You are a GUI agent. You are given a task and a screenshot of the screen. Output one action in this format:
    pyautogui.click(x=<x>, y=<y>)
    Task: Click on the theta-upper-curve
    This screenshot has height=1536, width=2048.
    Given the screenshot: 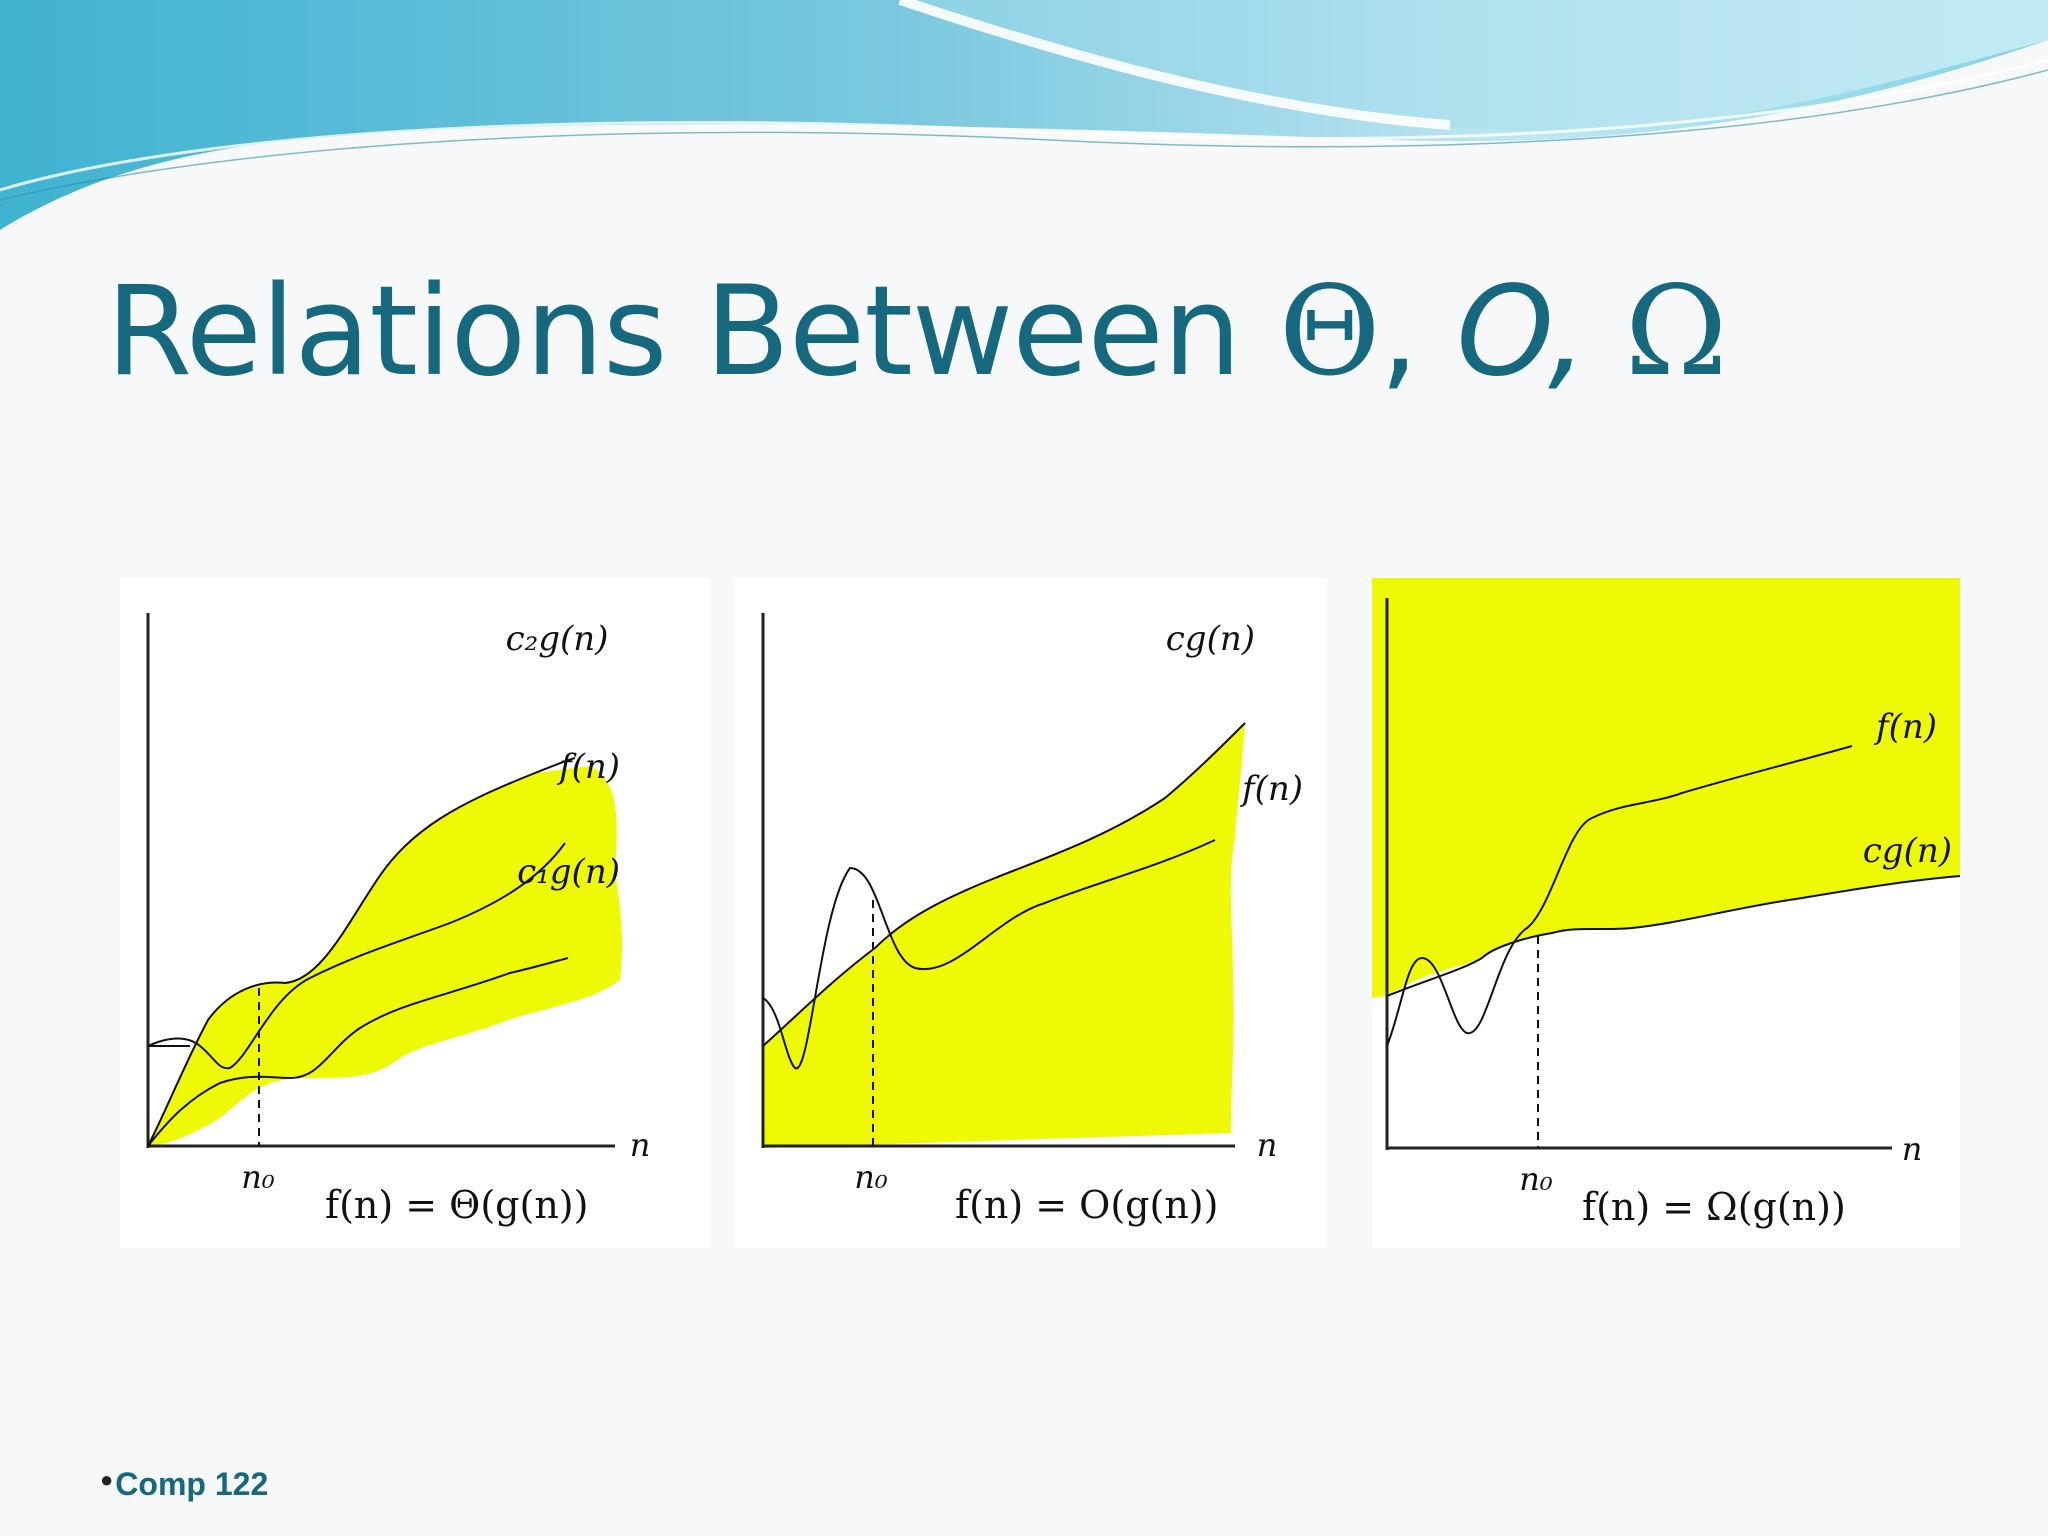 What is the action you would take?
    pyautogui.click(x=361, y=952)
    